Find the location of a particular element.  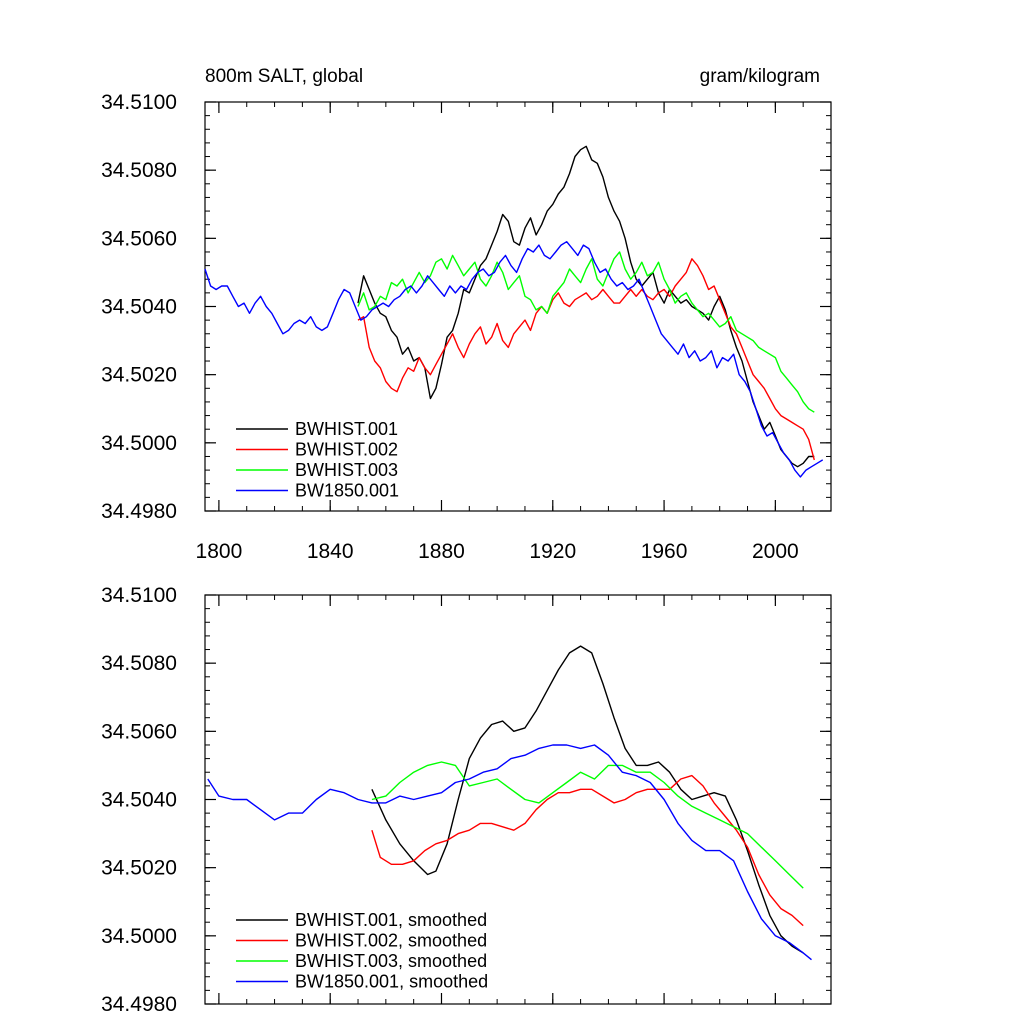

x-tick-label: 1920 is located at coordinates (552, 551).